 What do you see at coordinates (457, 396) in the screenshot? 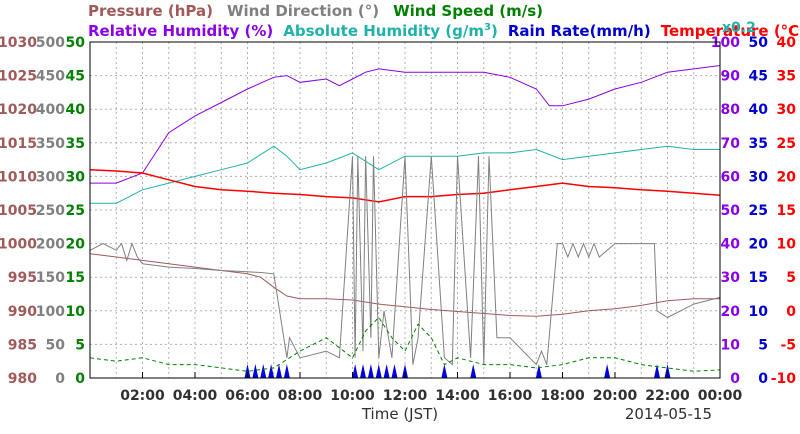
I see `x-tick-label: 14:00` at bounding box center [457, 396].